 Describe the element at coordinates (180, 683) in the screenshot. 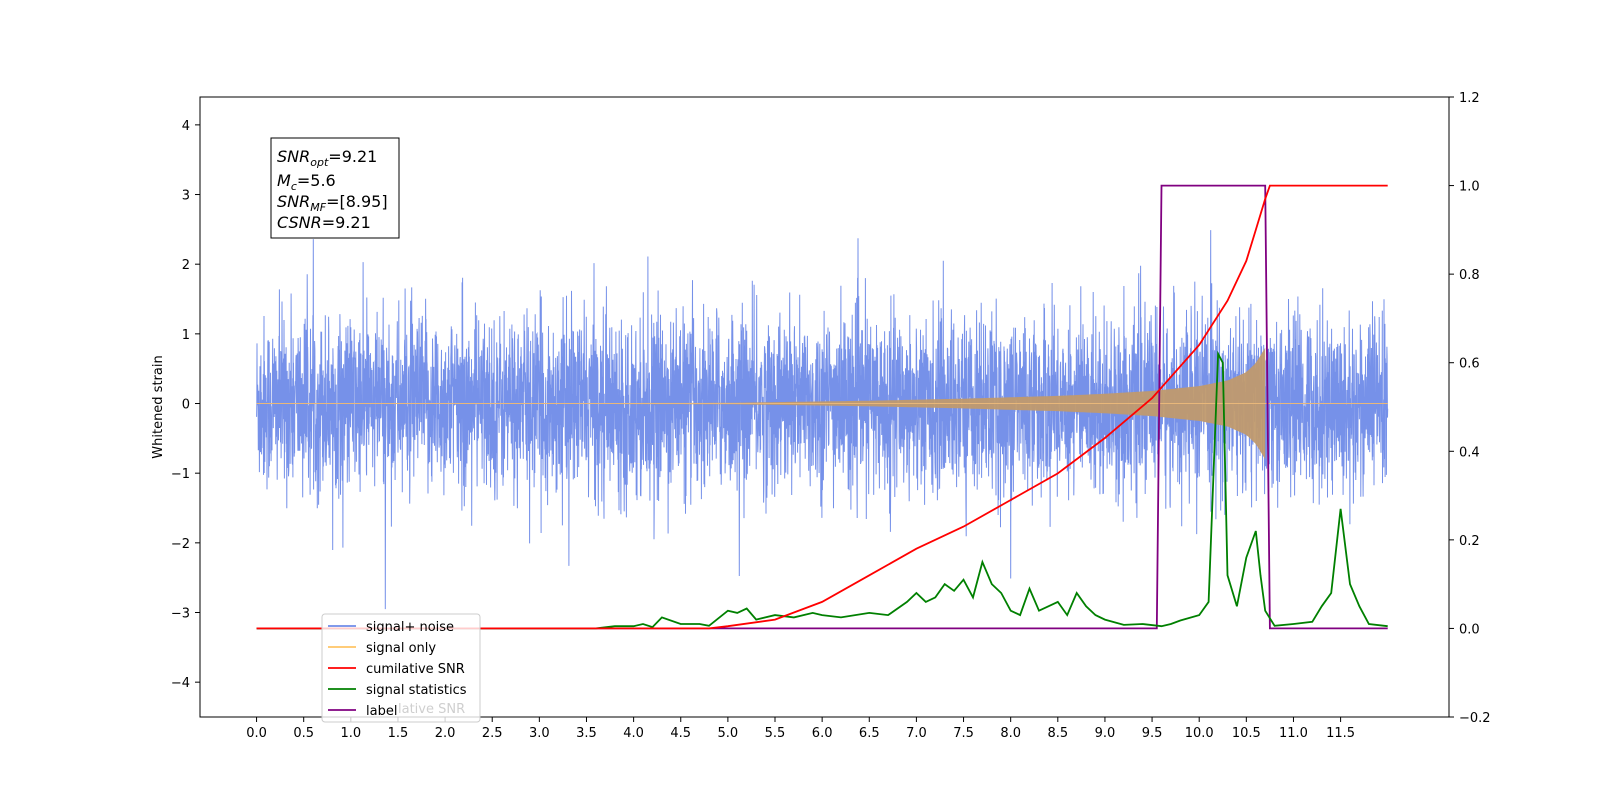

I see `y-tick-label: −4` at that location.